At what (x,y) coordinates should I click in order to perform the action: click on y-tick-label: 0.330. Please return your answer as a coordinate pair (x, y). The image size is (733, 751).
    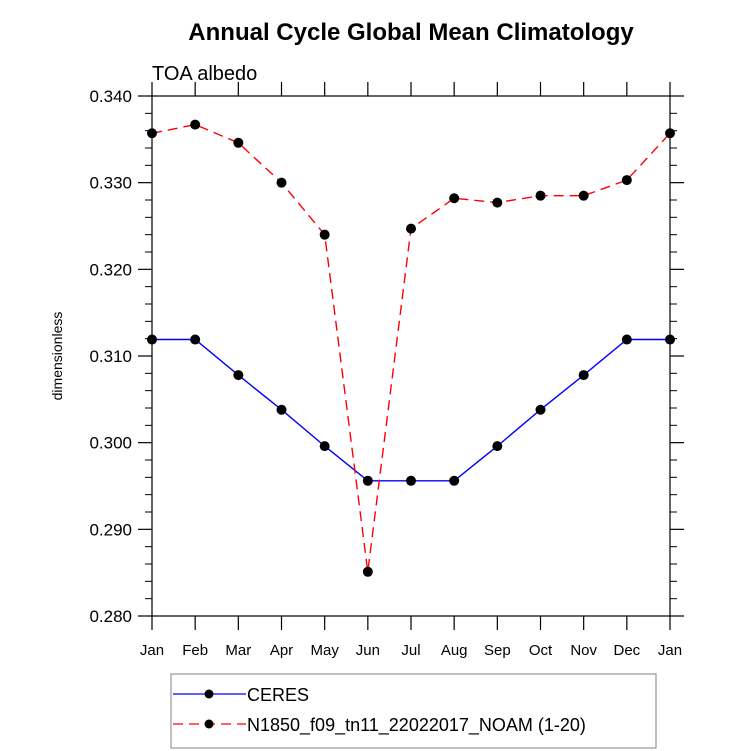
    Looking at the image, I should click on (110, 183).